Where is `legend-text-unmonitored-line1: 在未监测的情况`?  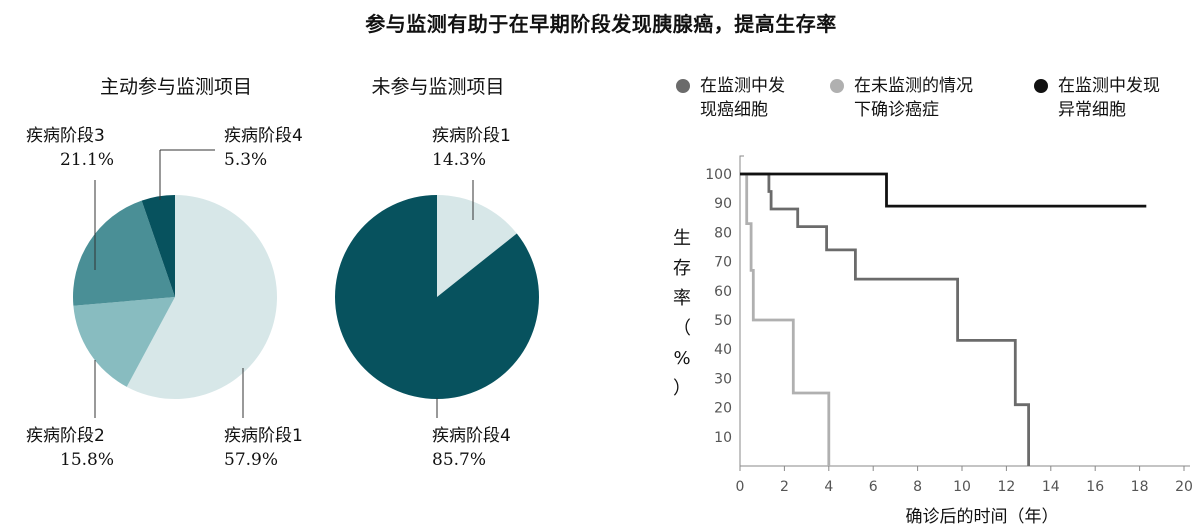
legend-text-unmonitored-line1: 在未监测的情况 is located at coordinates (913, 86).